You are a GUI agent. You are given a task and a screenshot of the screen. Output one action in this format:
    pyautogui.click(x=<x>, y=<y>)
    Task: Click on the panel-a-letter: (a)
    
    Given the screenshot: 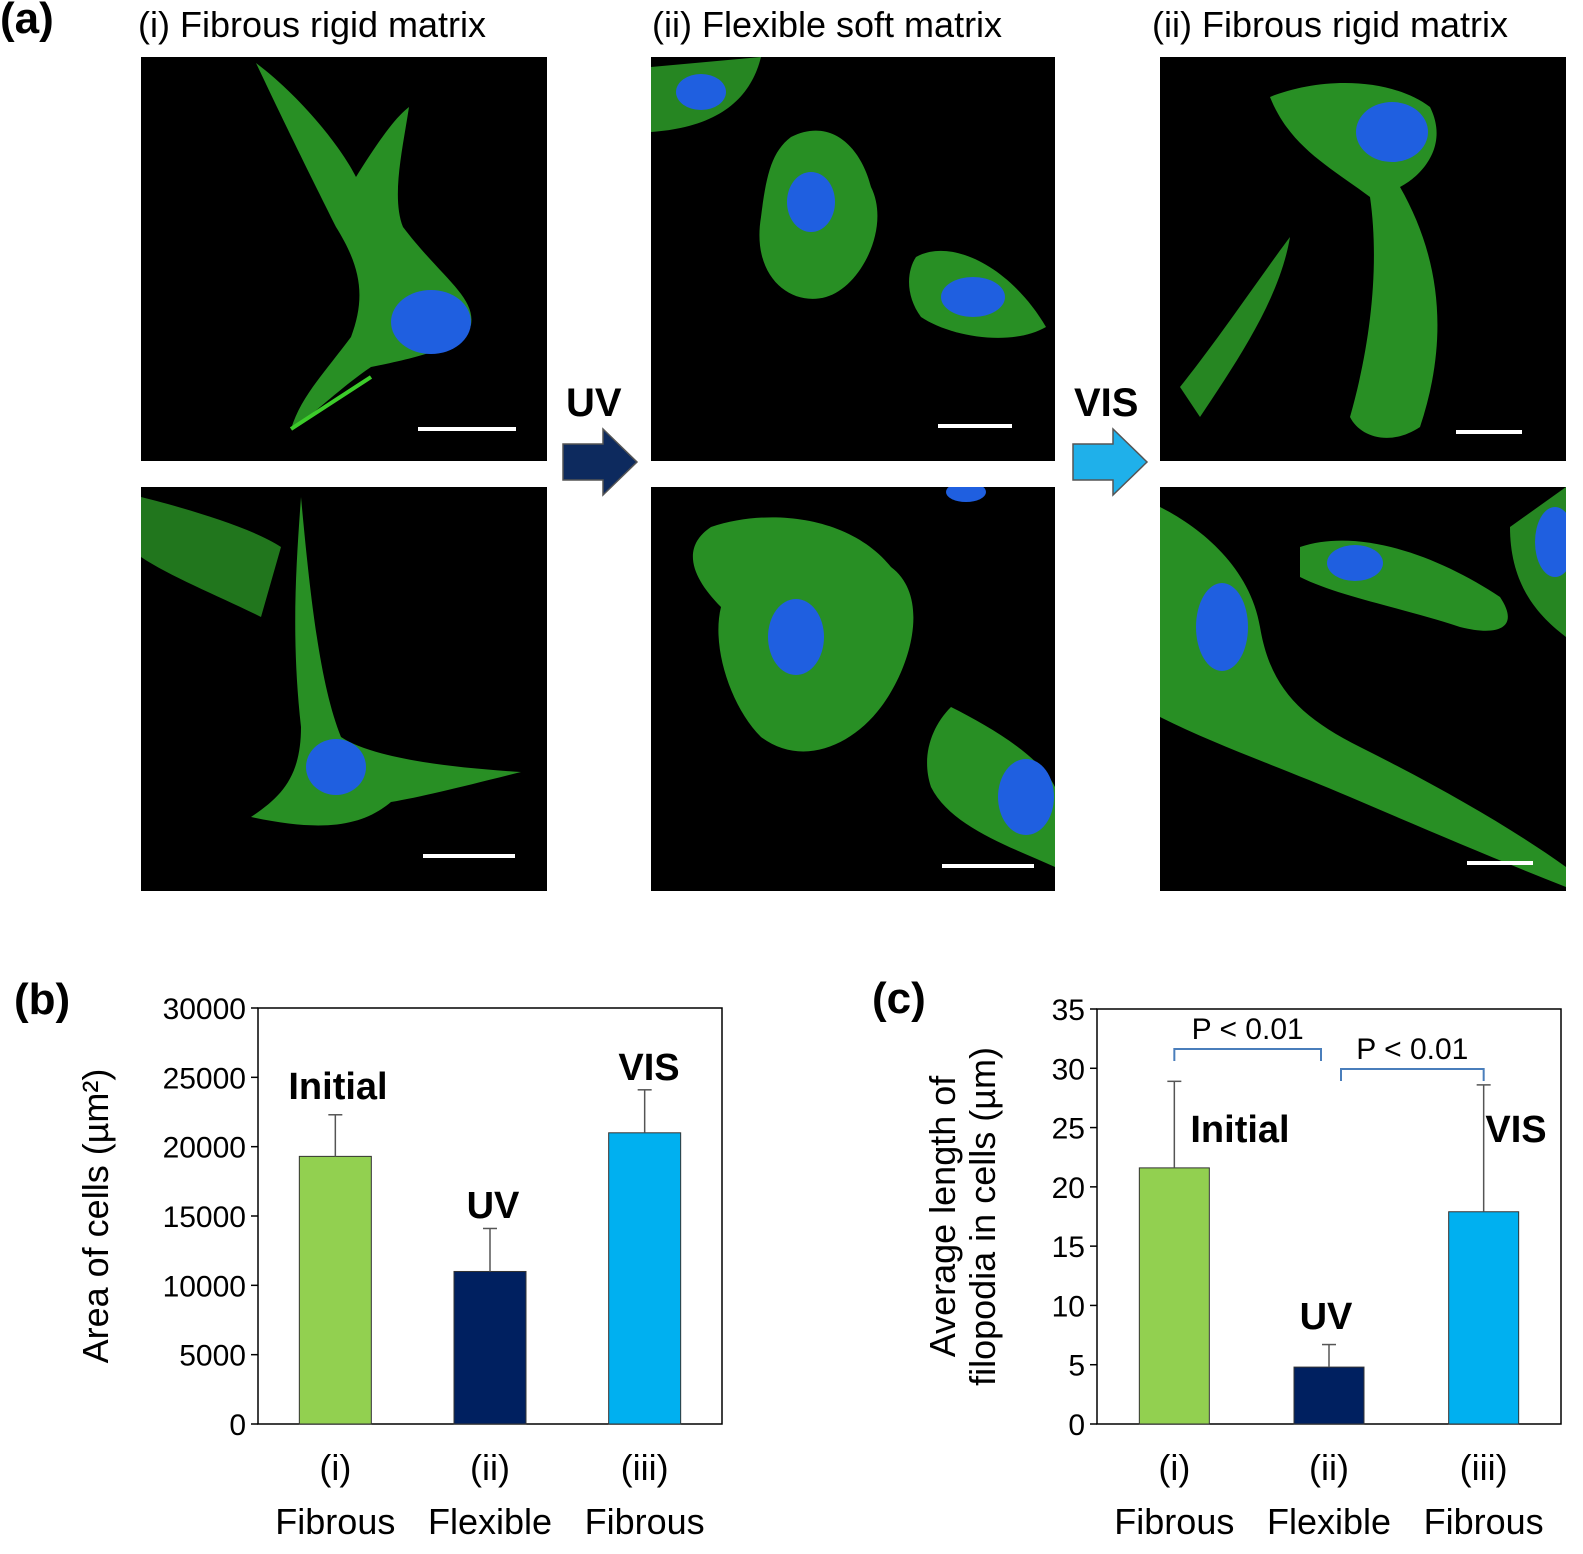 What is the action you would take?
    pyautogui.click(x=27, y=21)
    